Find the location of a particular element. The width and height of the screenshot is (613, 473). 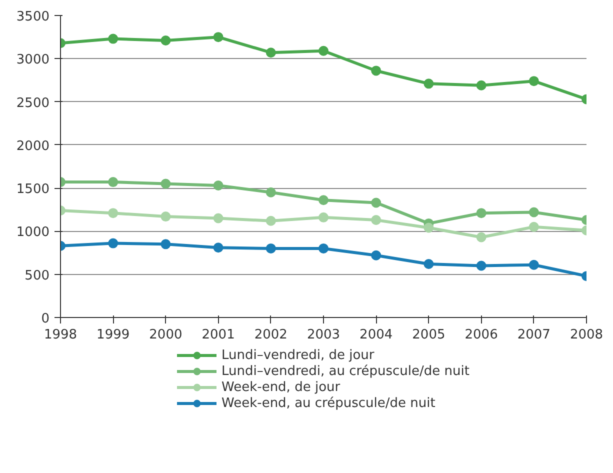

y-tick-label: 3500 is located at coordinates (33, 17).